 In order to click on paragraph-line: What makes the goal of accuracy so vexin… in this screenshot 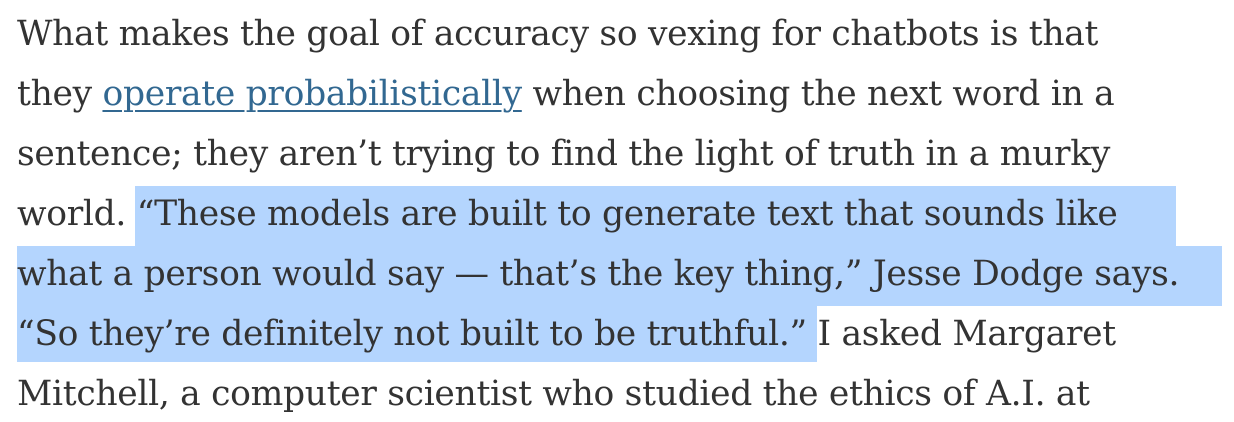, I will do `click(557, 34)`.